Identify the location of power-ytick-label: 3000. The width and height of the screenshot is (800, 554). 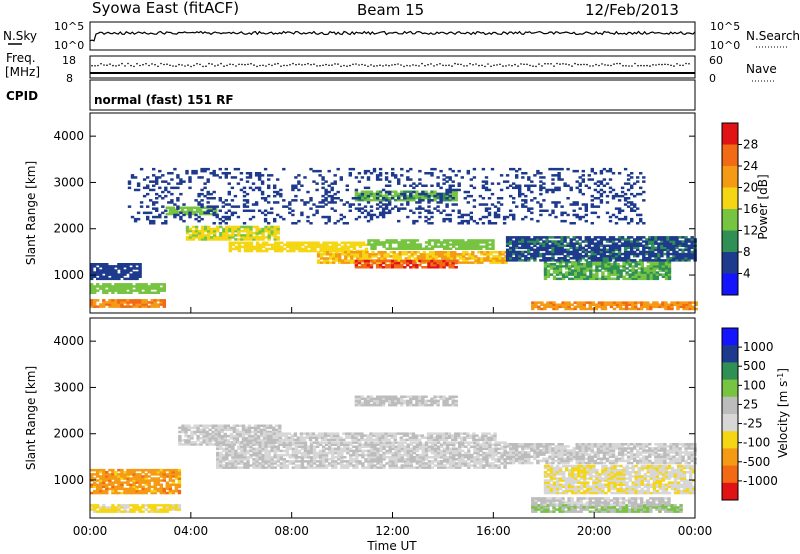
(68, 182).